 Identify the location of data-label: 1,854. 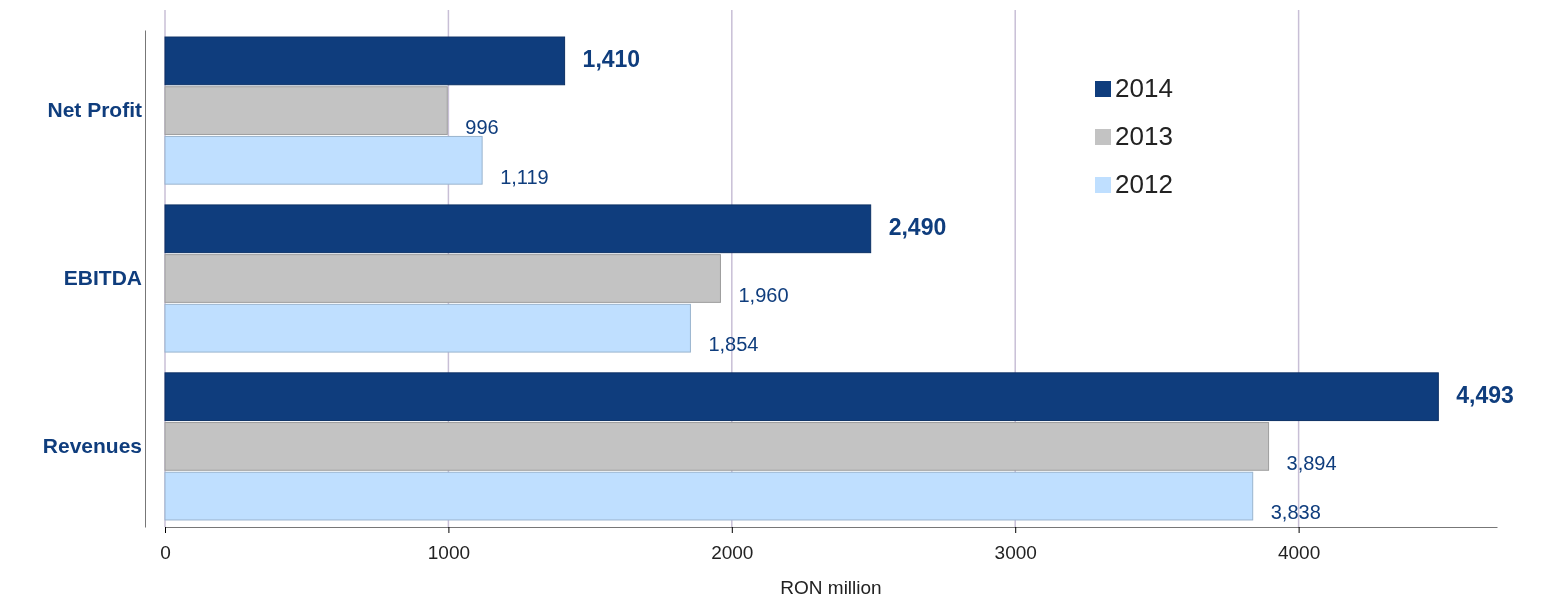
(733, 344).